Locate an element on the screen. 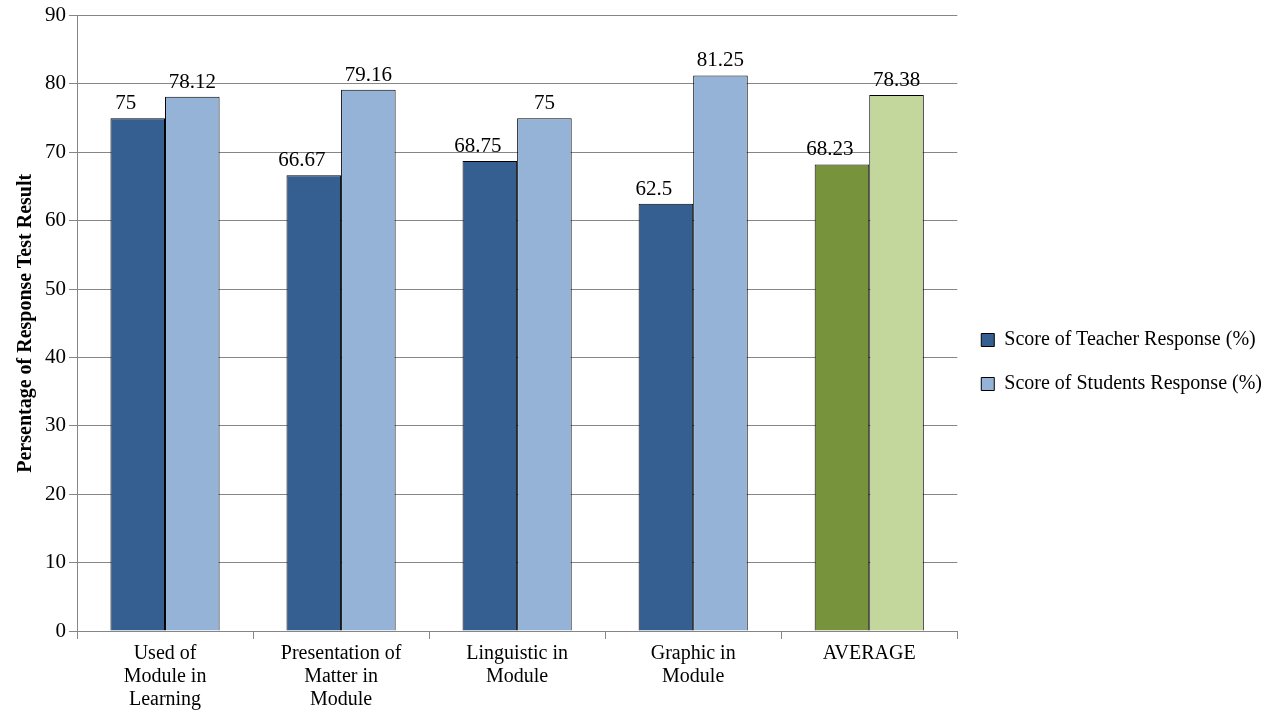 Image resolution: width=1277 pixels, height=719 pixels. legend-label: Score of Teacher Response (%) is located at coordinates (1130, 339).